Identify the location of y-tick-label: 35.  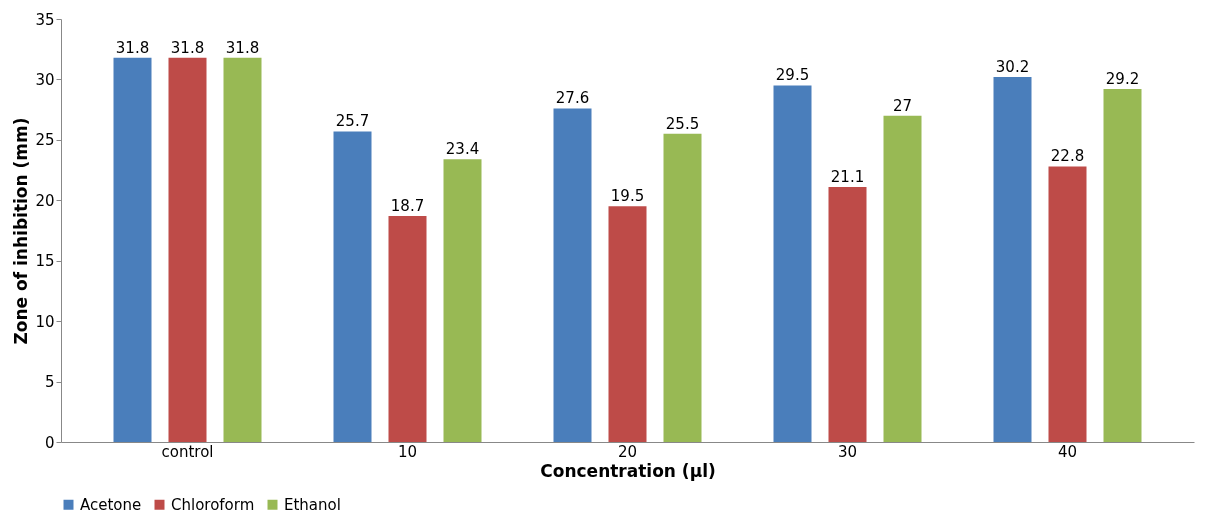
(45, 19).